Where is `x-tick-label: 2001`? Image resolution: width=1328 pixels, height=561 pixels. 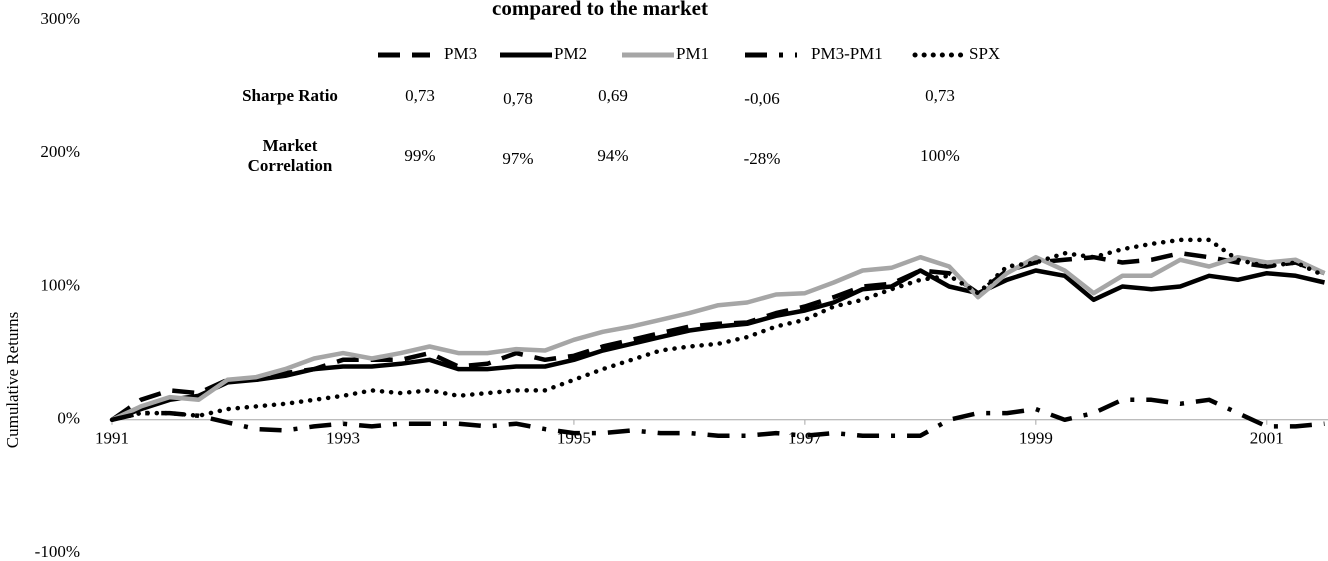
x-tick-label: 2001 is located at coordinates (1267, 438).